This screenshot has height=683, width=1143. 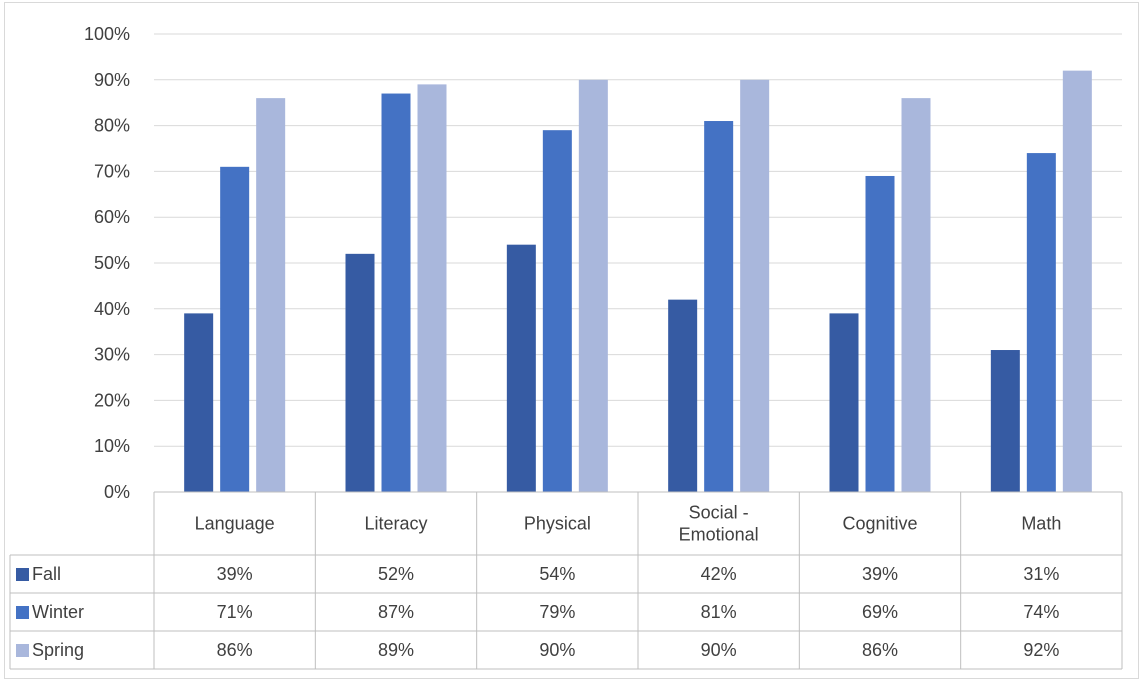 I want to click on data-table-value: 31%, so click(x=1041, y=574).